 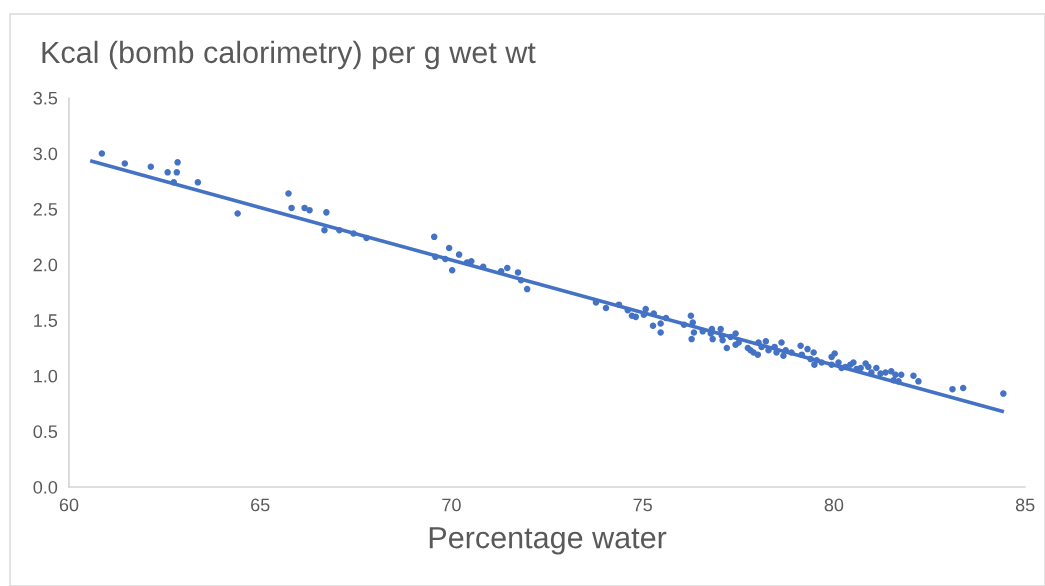 I want to click on x-axis-title: Percentage water, so click(x=548, y=541).